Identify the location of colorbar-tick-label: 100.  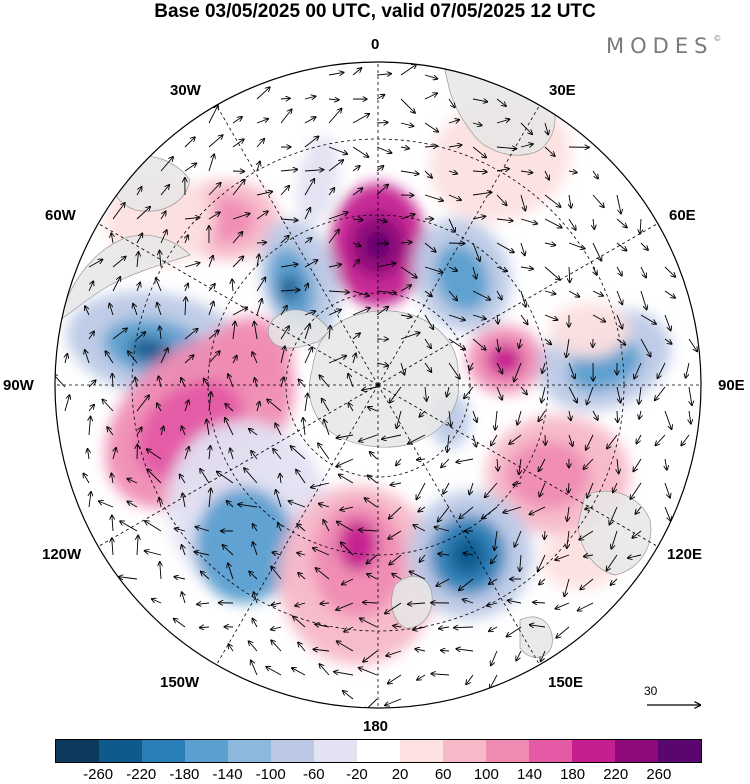
(486, 774).